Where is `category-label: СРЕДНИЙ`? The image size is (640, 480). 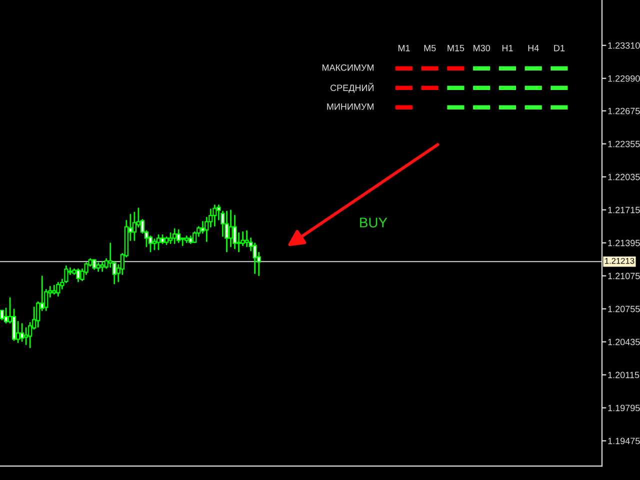
category-label: СРЕДНИЙ is located at coordinates (352, 87).